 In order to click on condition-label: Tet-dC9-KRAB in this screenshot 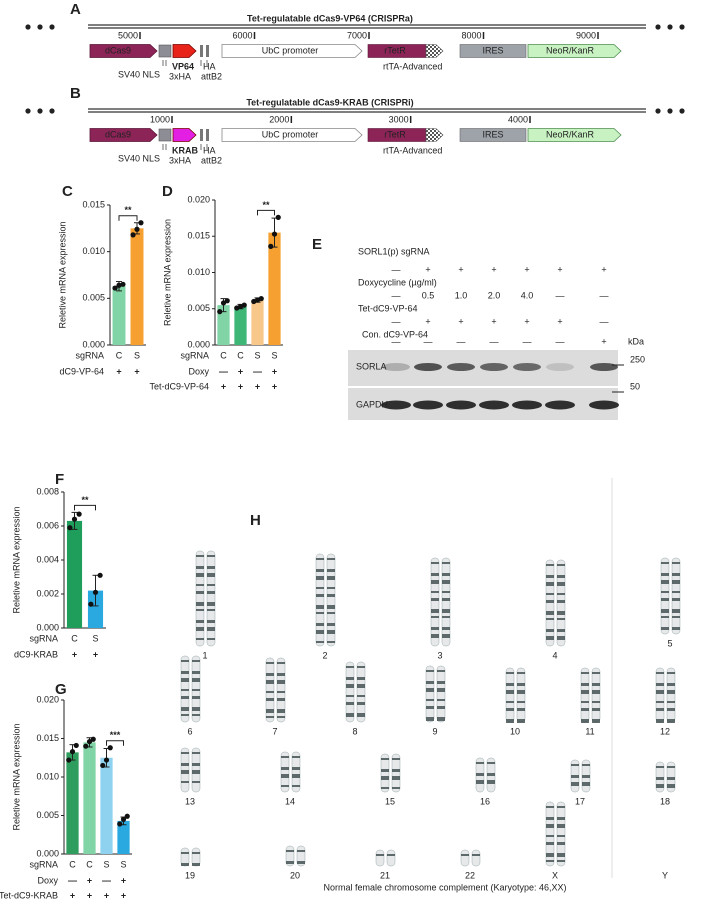, I will do `click(29, 895)`.